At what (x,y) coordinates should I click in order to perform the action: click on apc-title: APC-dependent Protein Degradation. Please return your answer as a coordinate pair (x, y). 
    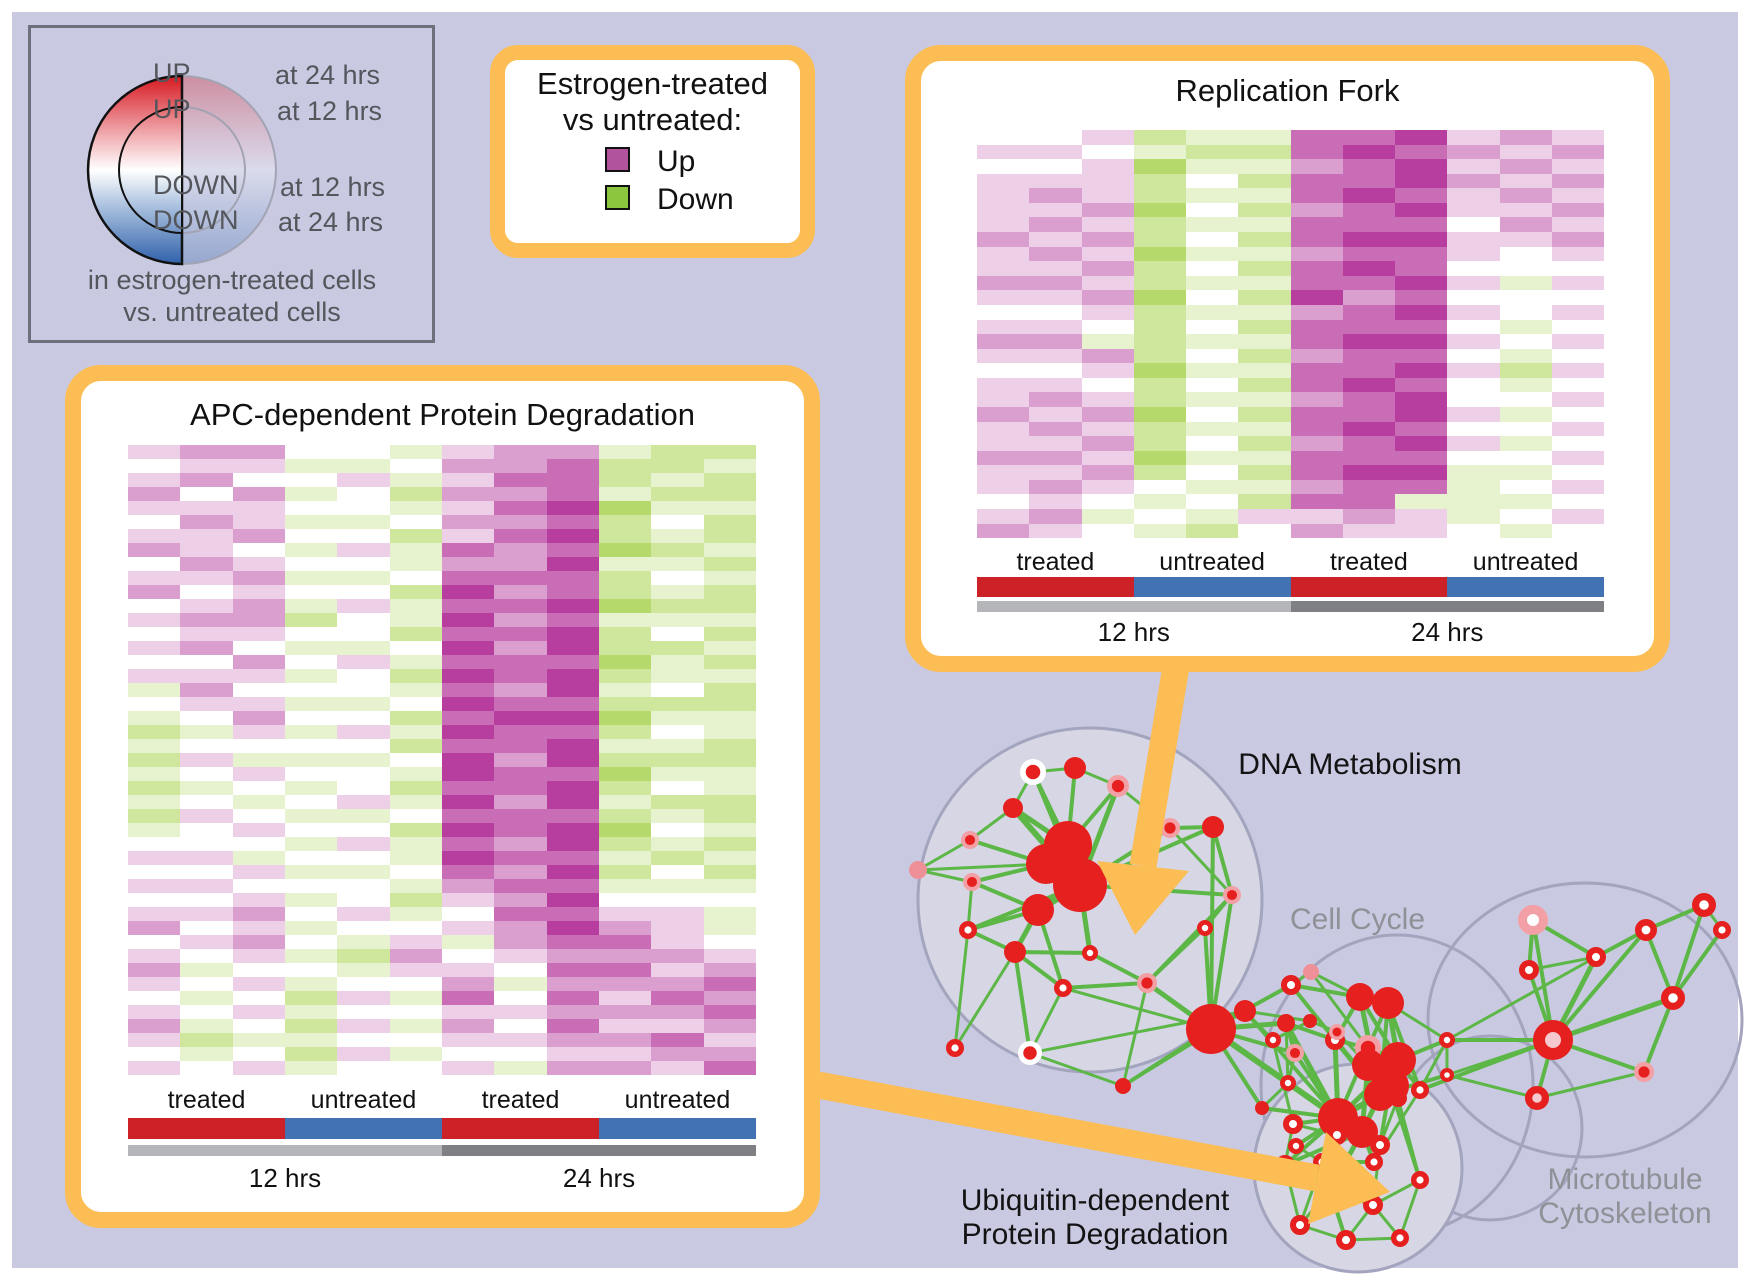
    Looking at the image, I should click on (442, 414).